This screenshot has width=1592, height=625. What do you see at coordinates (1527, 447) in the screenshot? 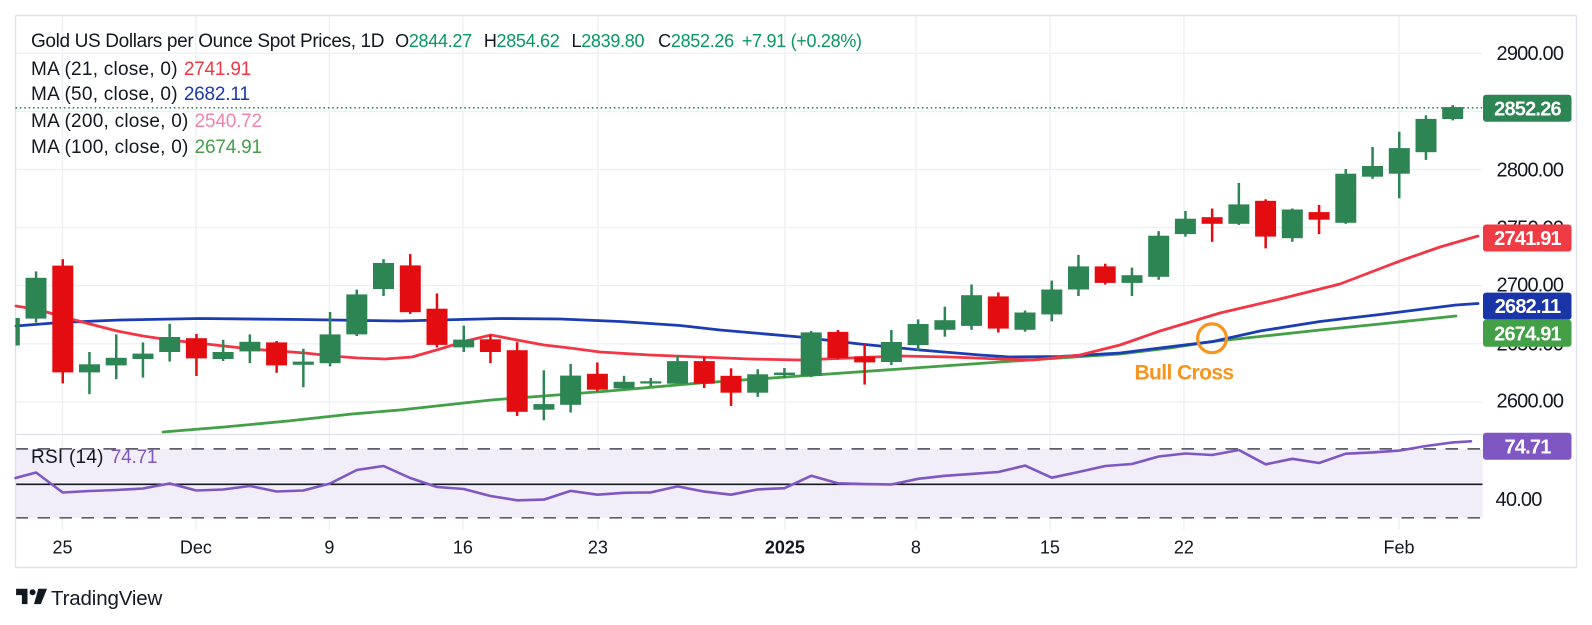
I see `svg-text: 74.71` at bounding box center [1527, 447].